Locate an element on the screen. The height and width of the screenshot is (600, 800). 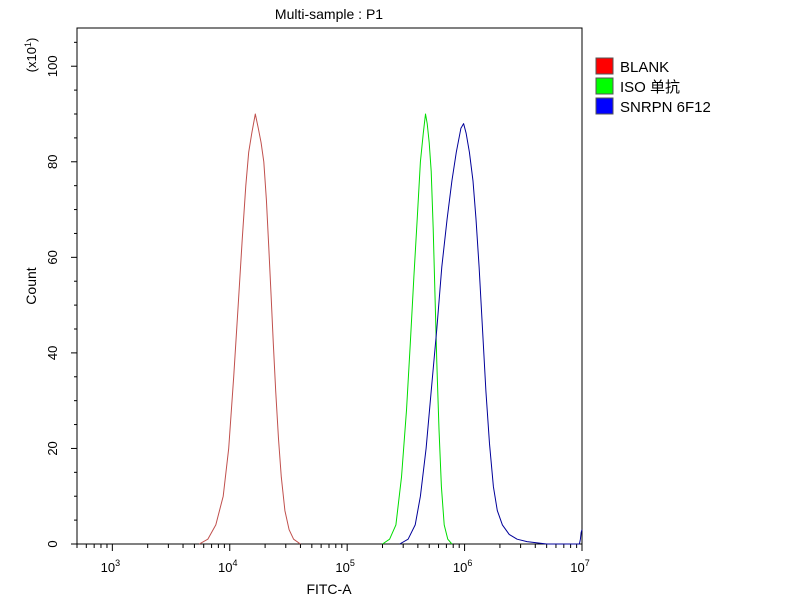
x-tick-label: 10⁵ is located at coordinates (344, 566).